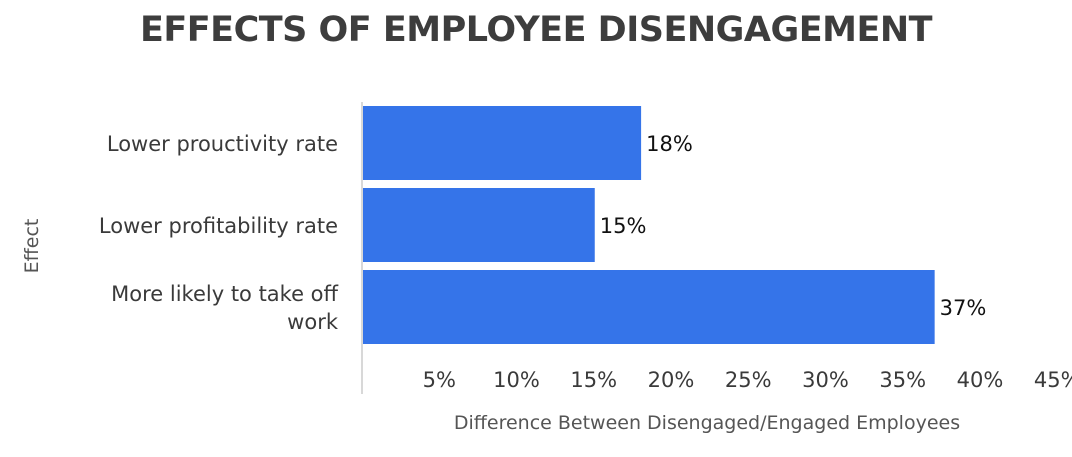 The height and width of the screenshot is (457, 1072). What do you see at coordinates (536, 30) in the screenshot?
I see `chart-title: EFFECTS OF EMPLOYEE DISENGAGEMENT` at bounding box center [536, 30].